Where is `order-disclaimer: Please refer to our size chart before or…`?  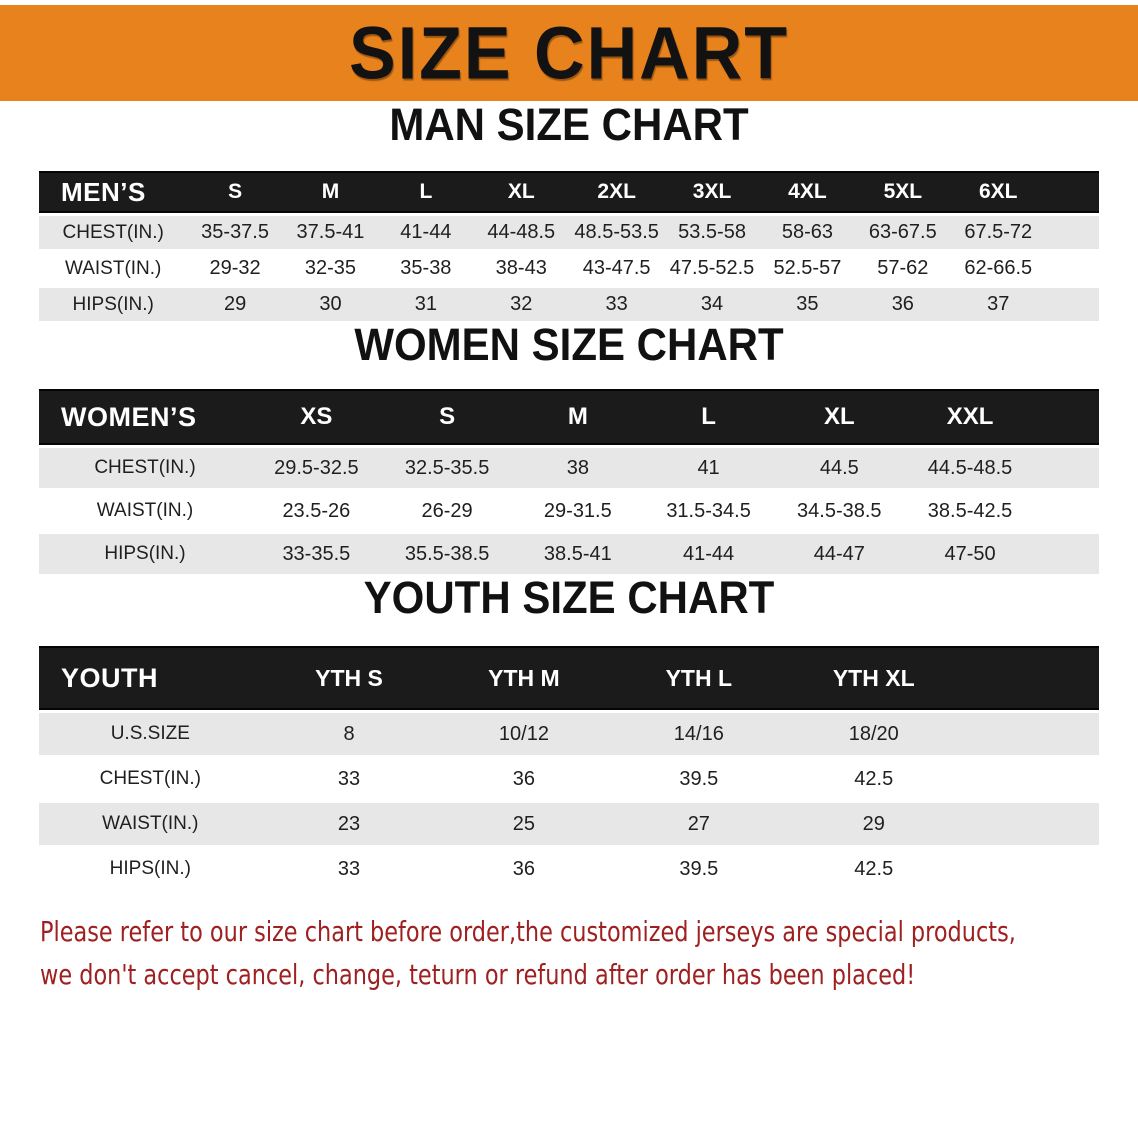 order-disclaimer: Please refer to our size chart before or… is located at coordinates (528, 953).